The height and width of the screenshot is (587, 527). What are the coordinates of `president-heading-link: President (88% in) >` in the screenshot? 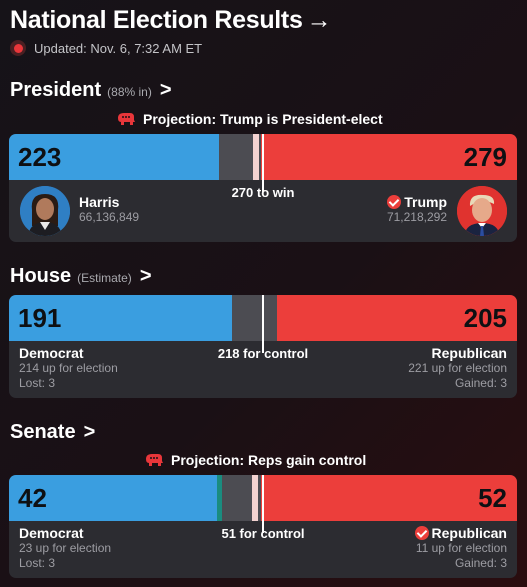 It's located at (91, 90).